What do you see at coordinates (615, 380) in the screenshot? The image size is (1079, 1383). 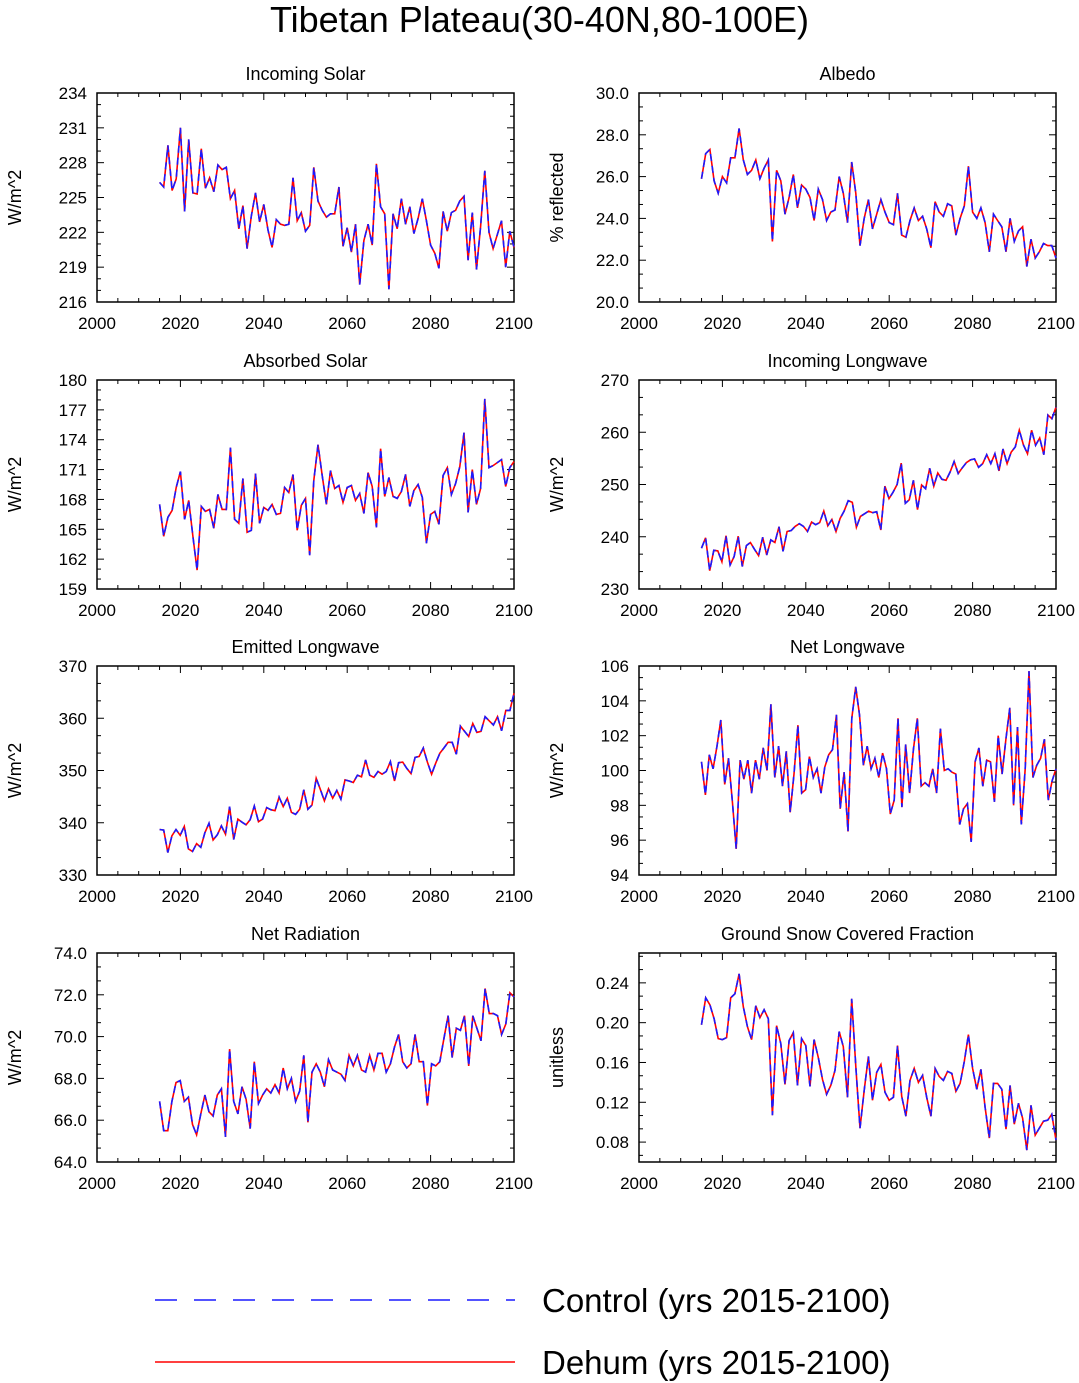 I see `y-tick-label: 270` at bounding box center [615, 380].